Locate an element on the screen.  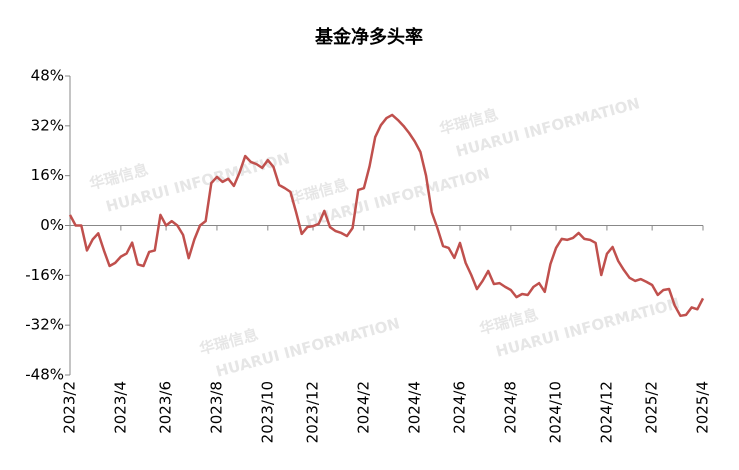
y-tick-label: -32% is located at coordinates (44, 325).